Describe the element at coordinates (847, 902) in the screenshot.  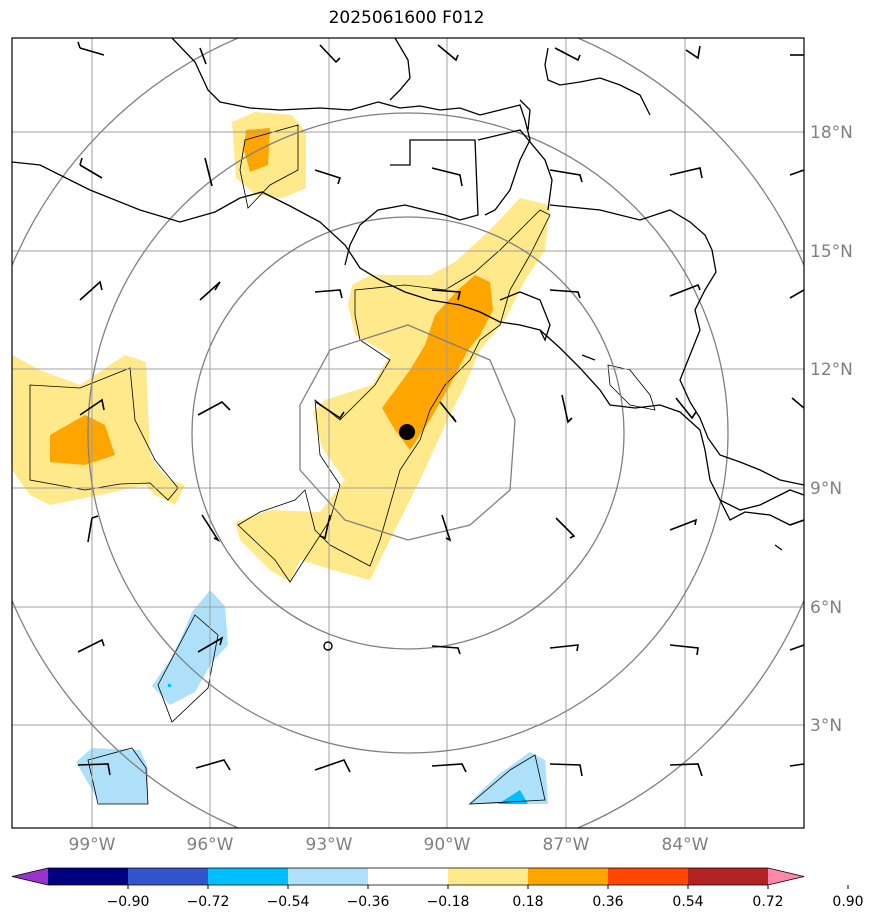
I see `colorbar-tick-label: 0.90` at that location.